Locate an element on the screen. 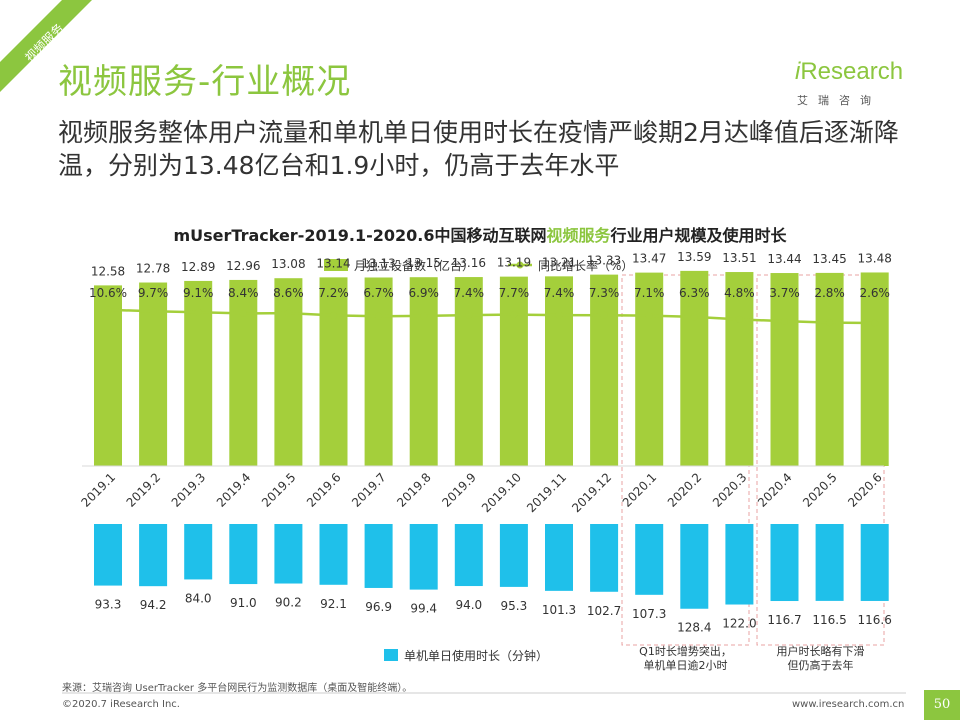 The height and width of the screenshot is (720, 960). x-tick-label: 2020.5 is located at coordinates (820, 490).